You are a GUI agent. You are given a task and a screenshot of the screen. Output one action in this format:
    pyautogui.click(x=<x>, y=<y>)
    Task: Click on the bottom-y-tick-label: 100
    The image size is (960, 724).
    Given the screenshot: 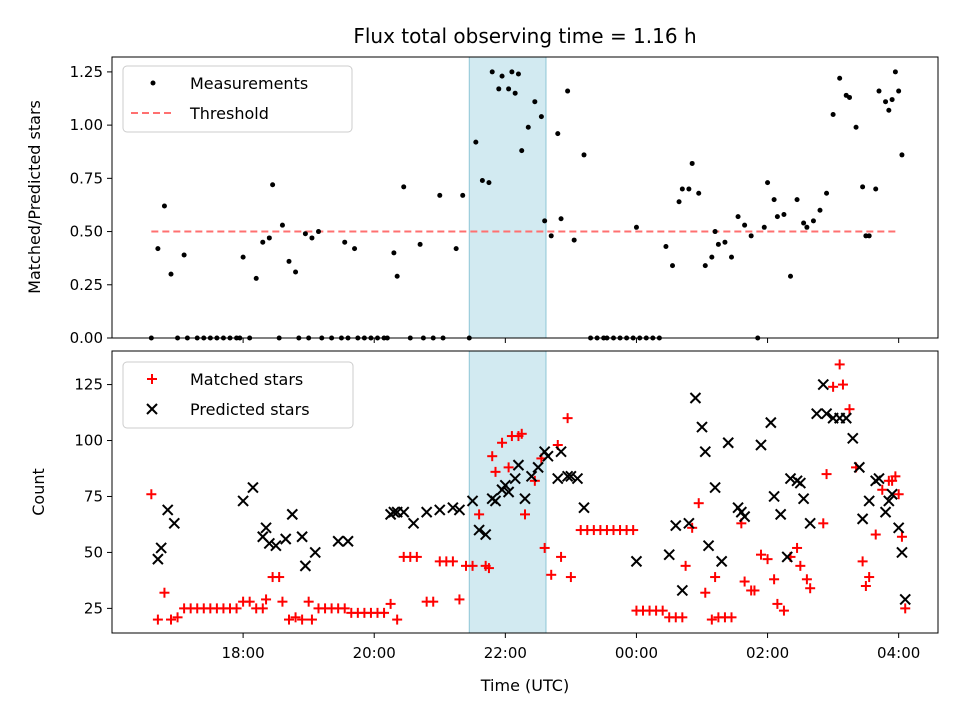 What is the action you would take?
    pyautogui.click(x=88, y=441)
    